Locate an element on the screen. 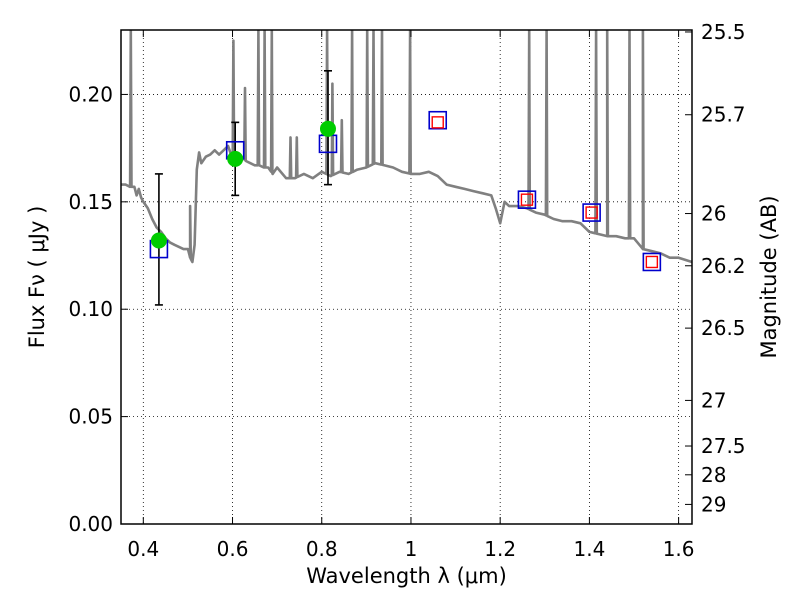 The width and height of the screenshot is (800, 600). y-tick-label: 0.10 is located at coordinates (90, 309).